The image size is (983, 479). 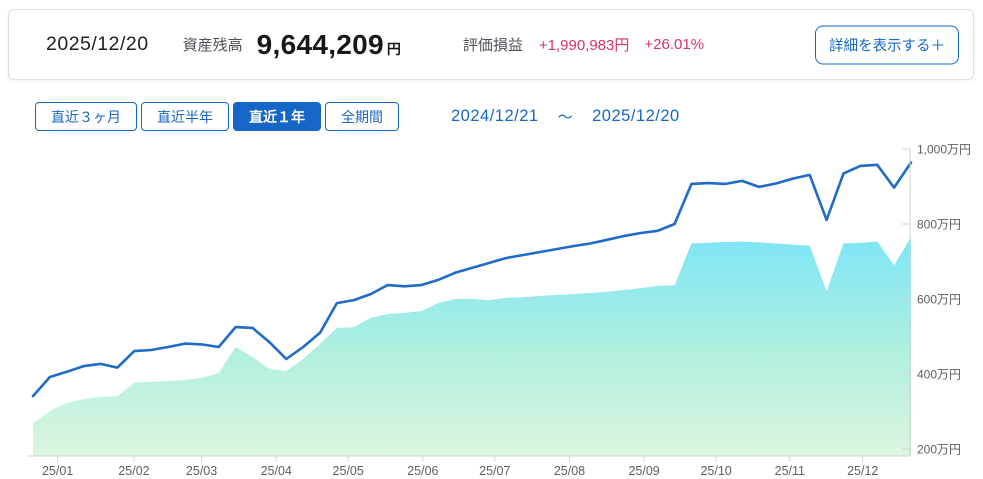 I want to click on y-axis-label: 200万円, so click(x=939, y=450).